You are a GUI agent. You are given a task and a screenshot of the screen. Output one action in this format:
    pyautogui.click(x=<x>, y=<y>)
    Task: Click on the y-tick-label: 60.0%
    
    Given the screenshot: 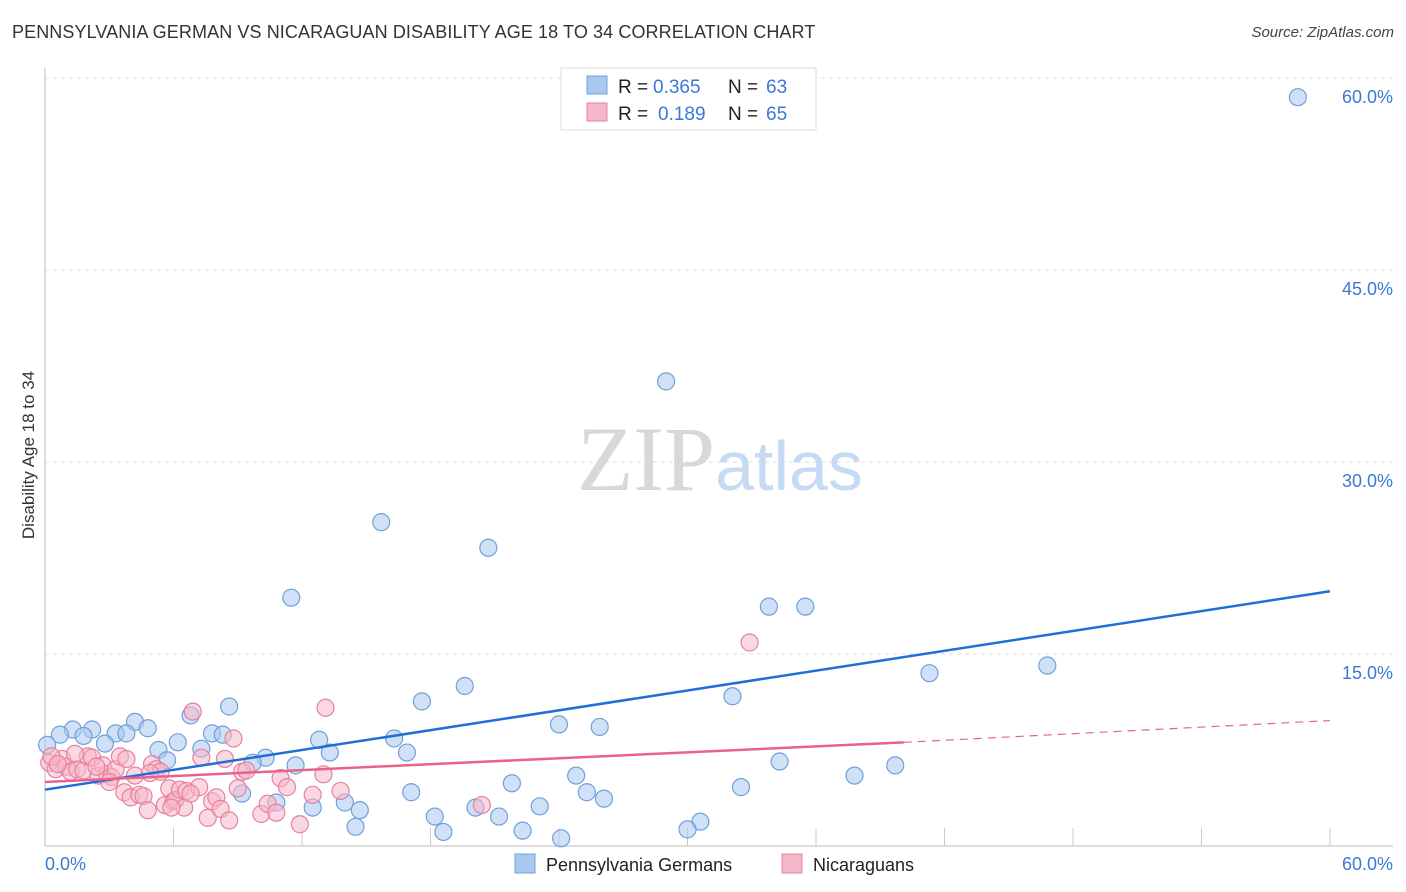 What is the action you would take?
    pyautogui.click(x=1367, y=97)
    